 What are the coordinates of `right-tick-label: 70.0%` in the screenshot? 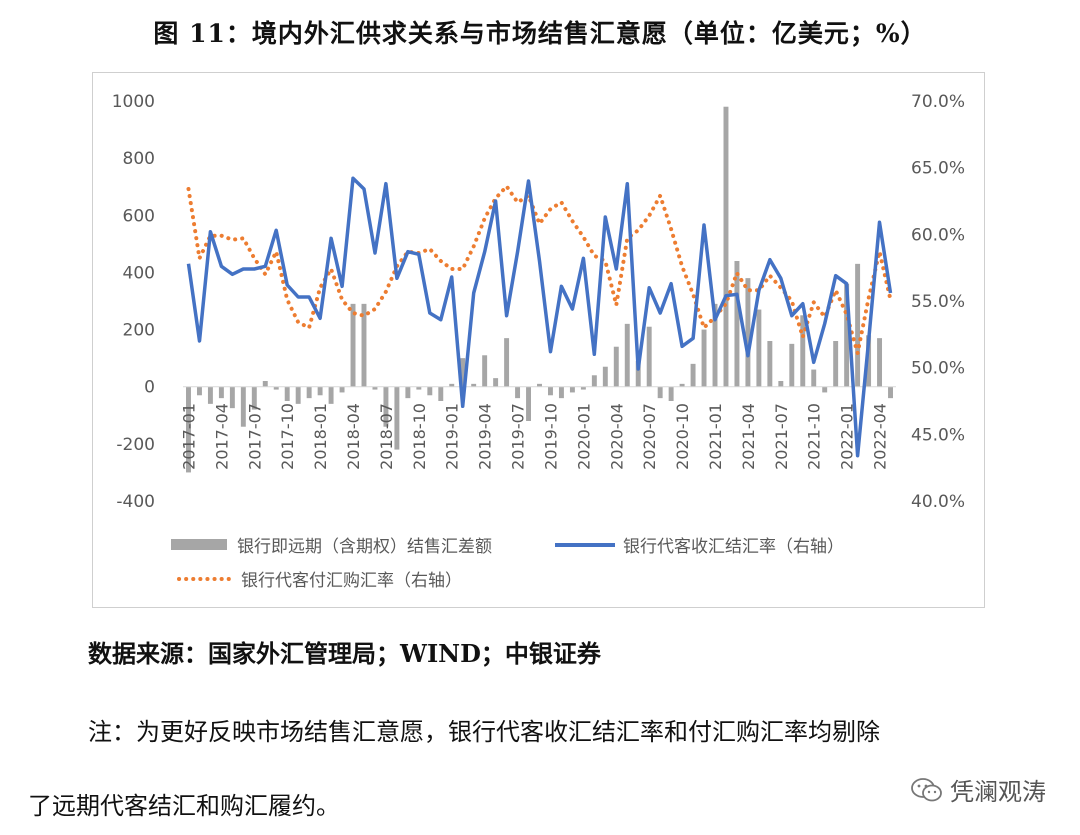 It's located at (938, 102).